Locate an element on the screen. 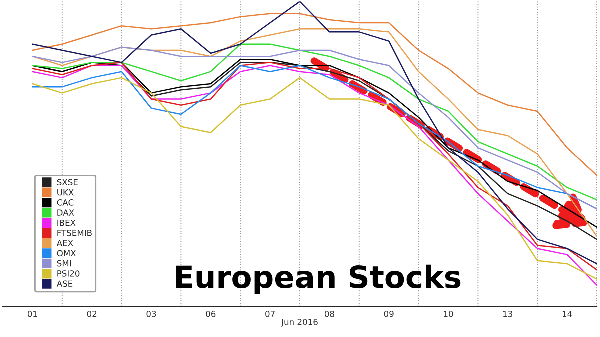 Image resolution: width=600 pixels, height=337 pixels. legend-label: FTSEMIB is located at coordinates (75, 233).